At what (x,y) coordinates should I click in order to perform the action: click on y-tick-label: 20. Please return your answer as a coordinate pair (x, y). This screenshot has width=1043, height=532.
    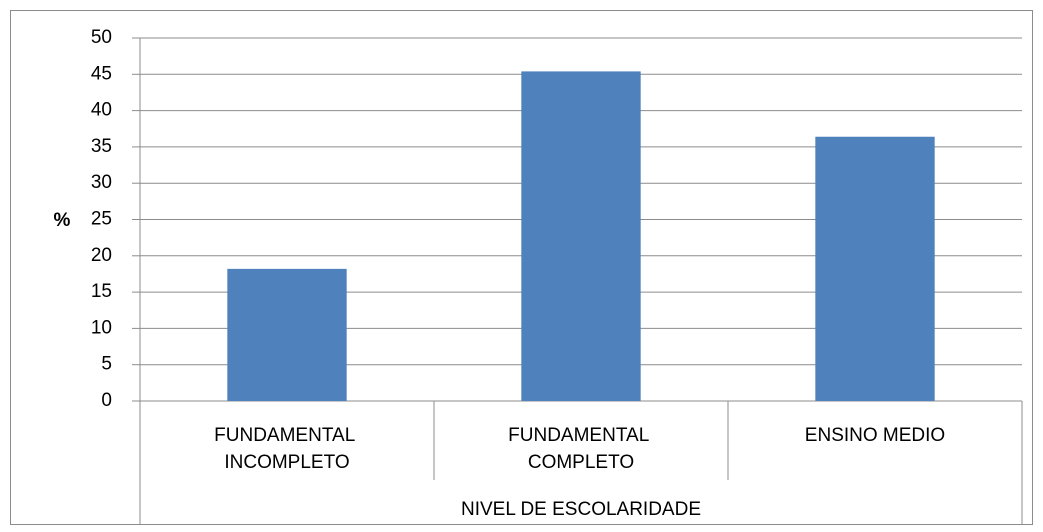
    Looking at the image, I should click on (101, 255).